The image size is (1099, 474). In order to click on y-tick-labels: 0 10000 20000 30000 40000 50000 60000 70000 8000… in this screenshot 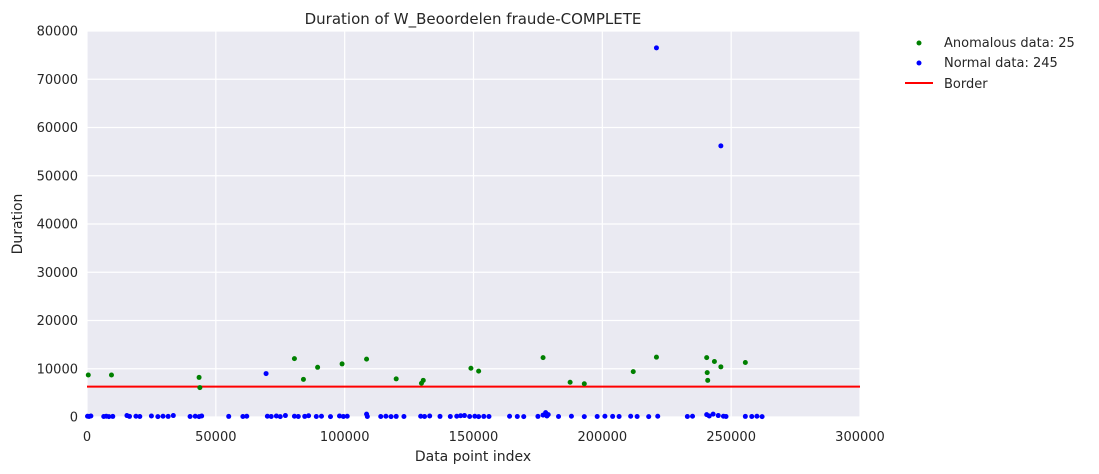, I will do `click(57, 225)`.